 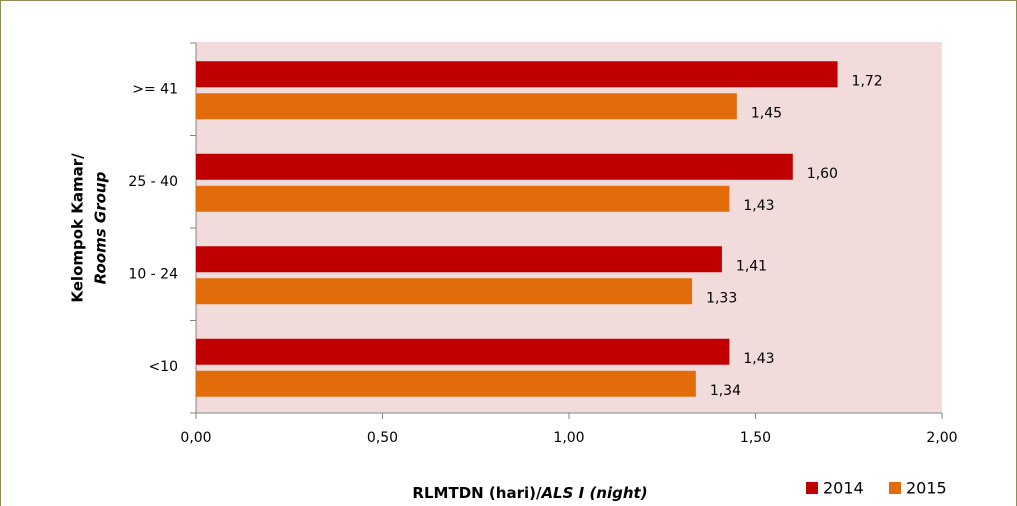 I want to click on x-axis-title-part: RLMTDN (hari)/, so click(x=477, y=493).